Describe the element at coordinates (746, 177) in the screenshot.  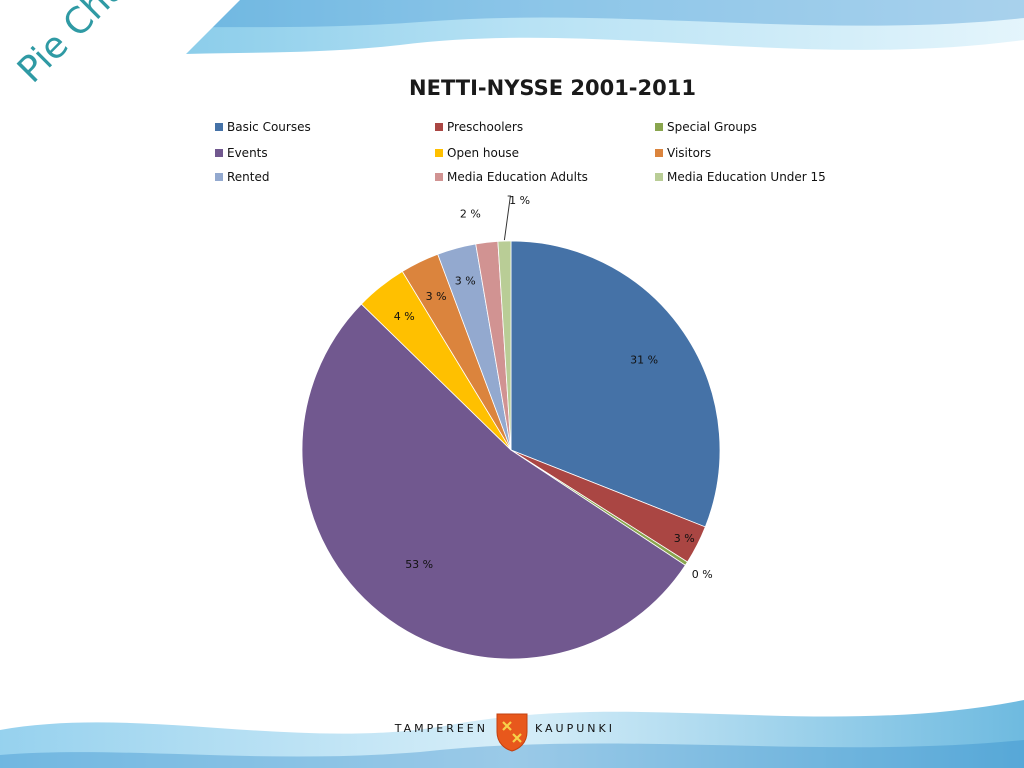
I see `legend-label: Media Education Under 15` at that location.